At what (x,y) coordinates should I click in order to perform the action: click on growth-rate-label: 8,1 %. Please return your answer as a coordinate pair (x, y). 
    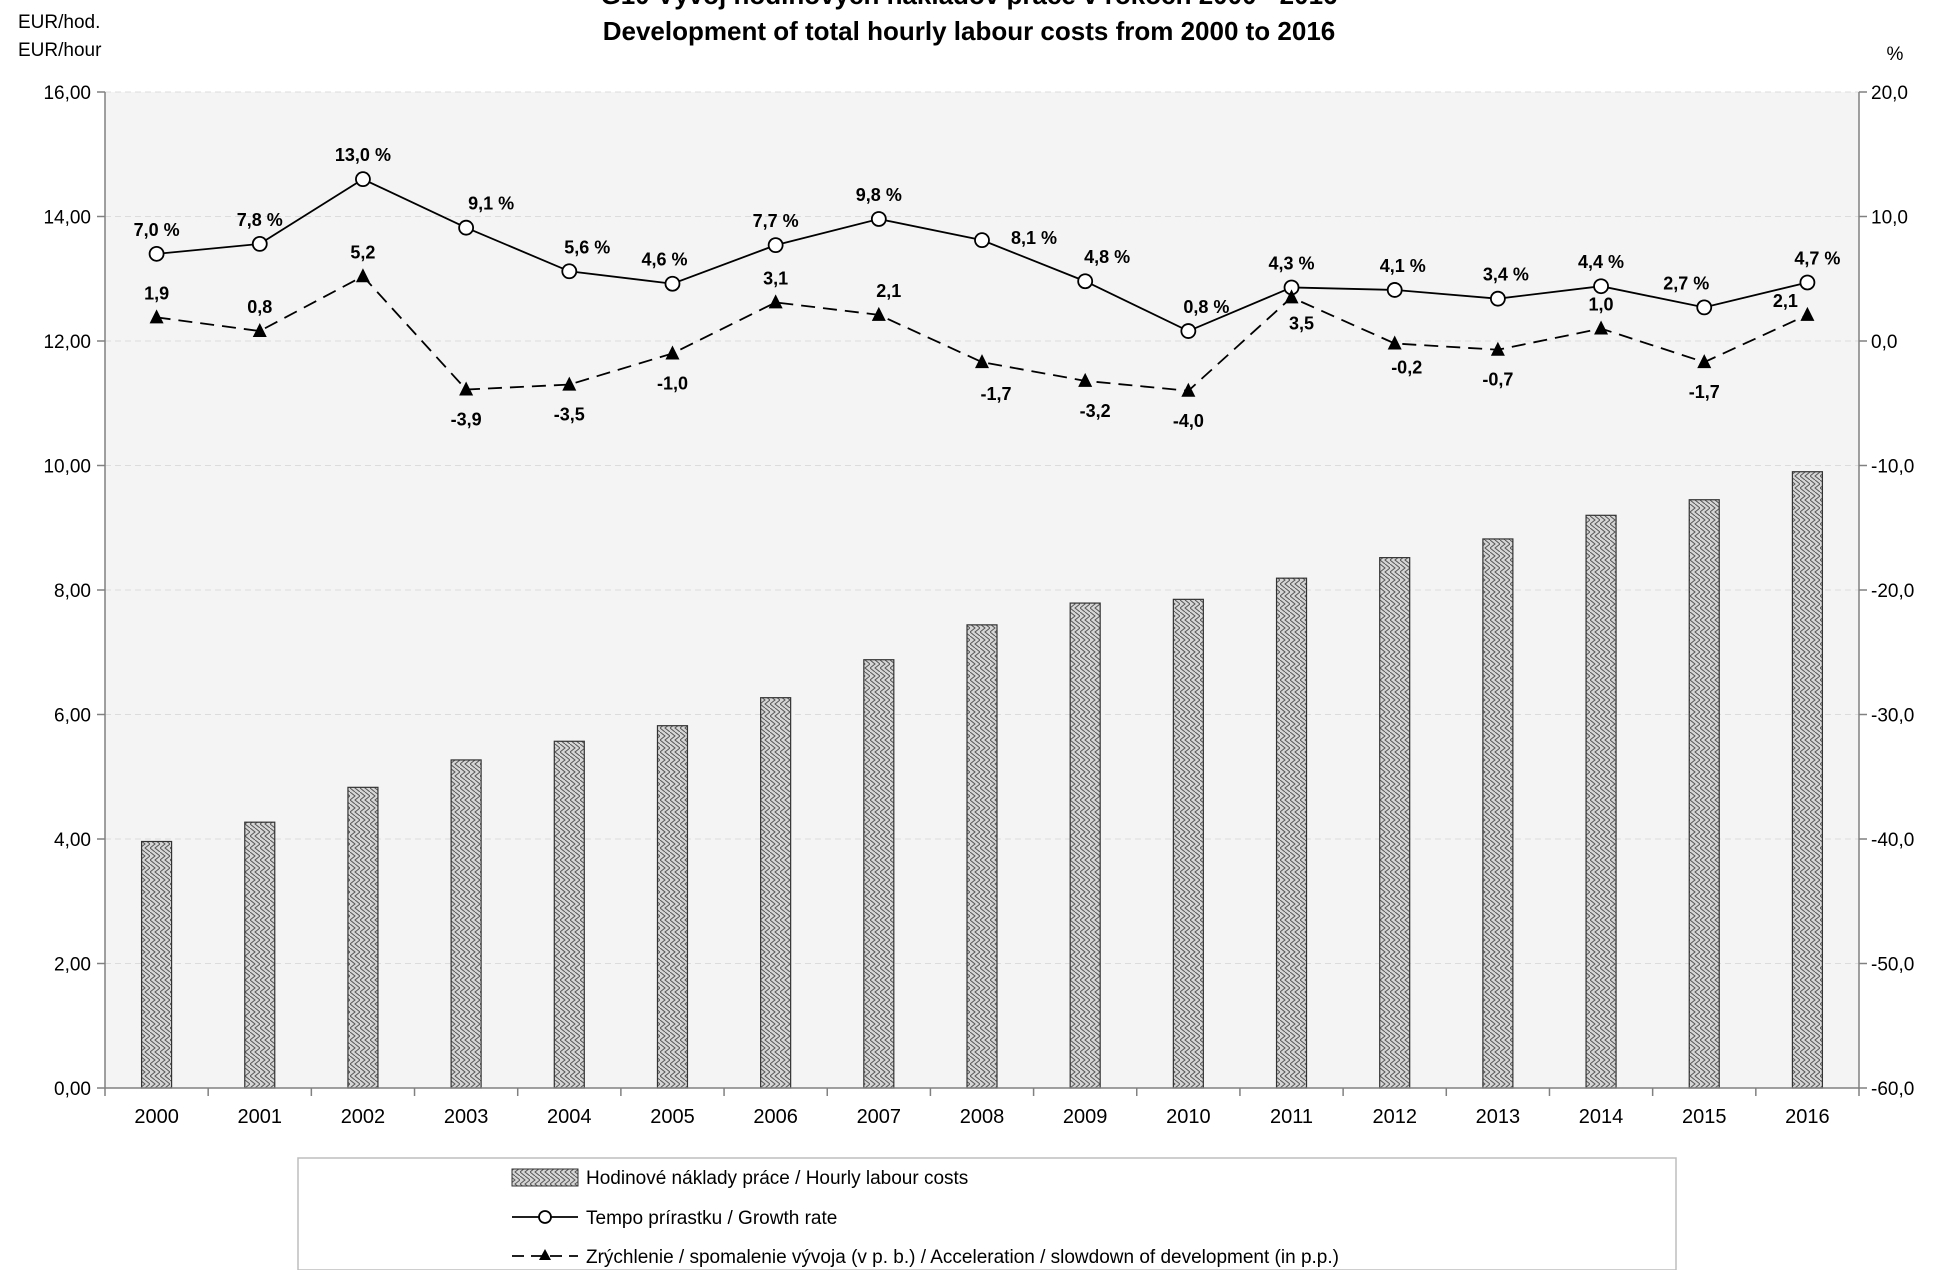
    Looking at the image, I should click on (1034, 238).